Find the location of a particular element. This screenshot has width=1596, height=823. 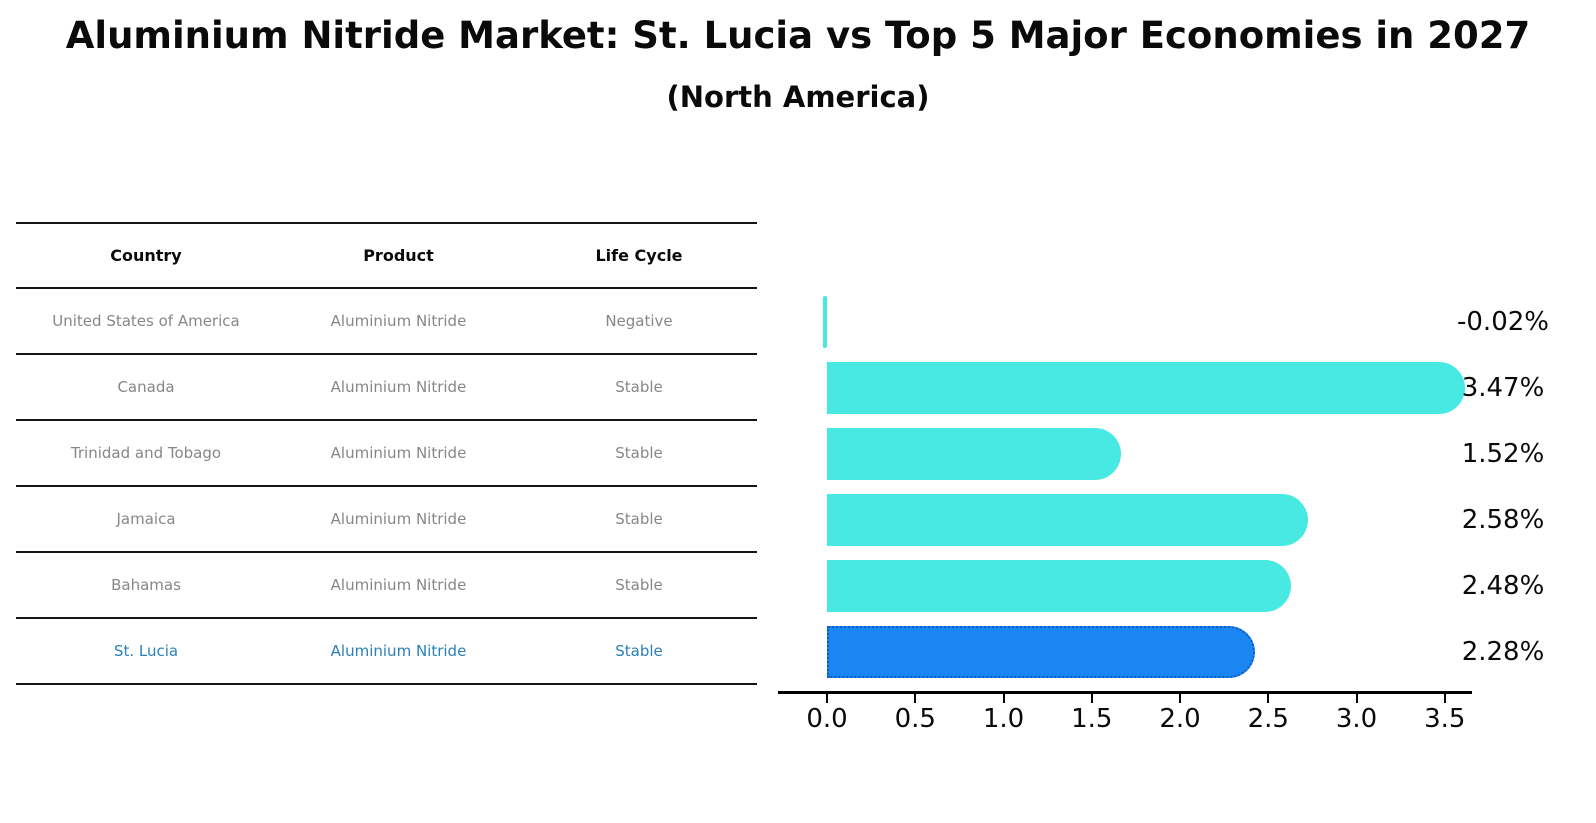

page-subtitle: (North America) is located at coordinates (798, 97).